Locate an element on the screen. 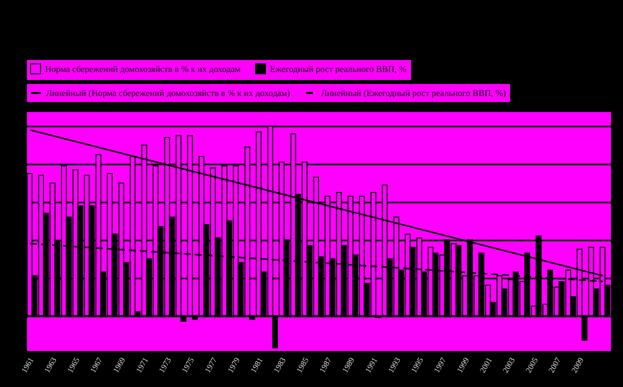 The image size is (623, 387). legend-label: Линейный (Норма сбережений домохозяйств в % к их доходам) is located at coordinates (168, 93).